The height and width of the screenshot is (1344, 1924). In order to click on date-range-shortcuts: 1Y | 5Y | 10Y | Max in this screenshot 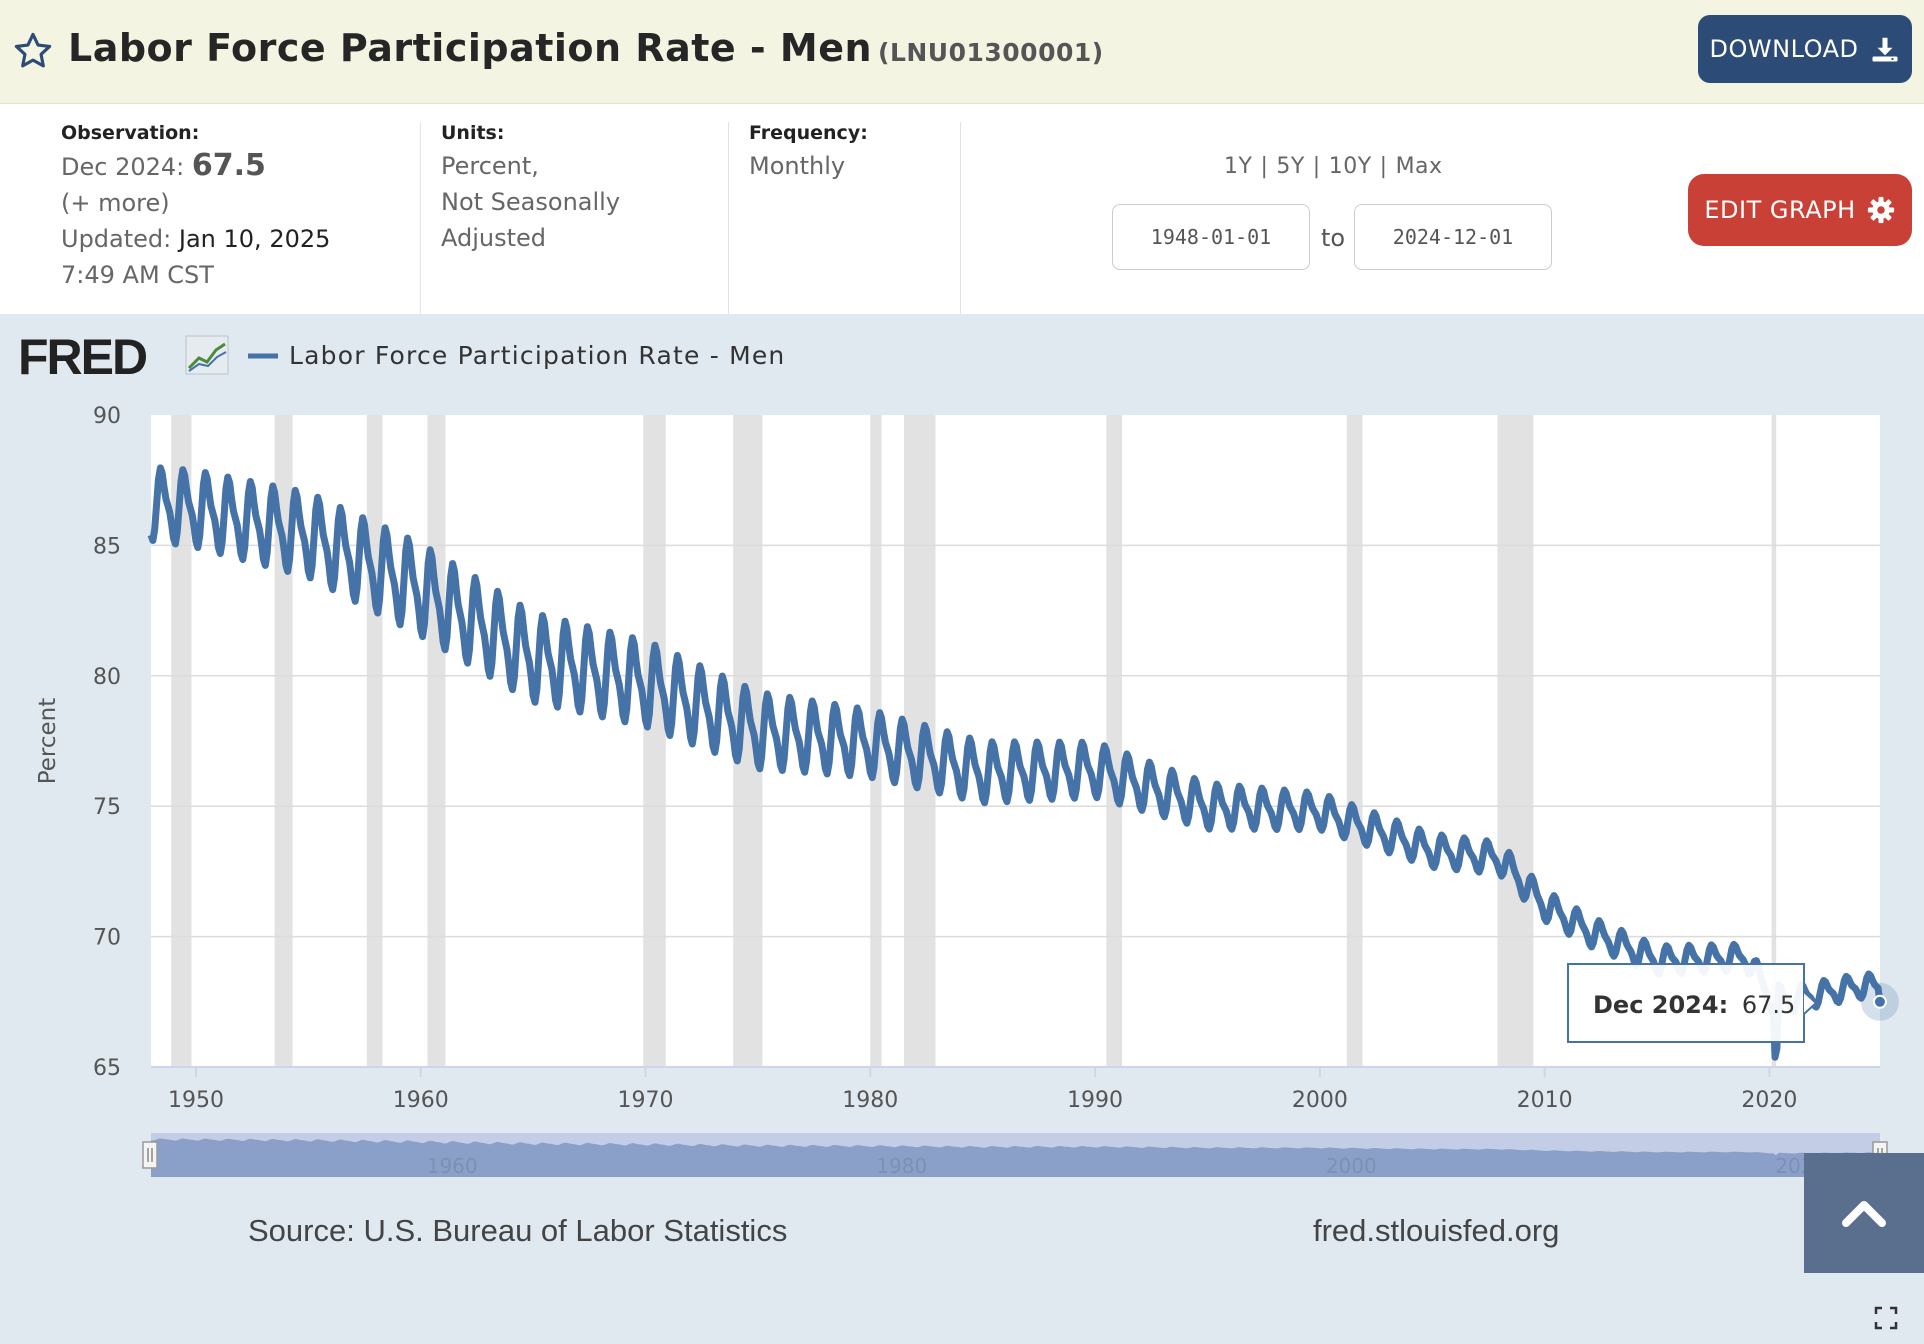, I will do `click(1333, 166)`.